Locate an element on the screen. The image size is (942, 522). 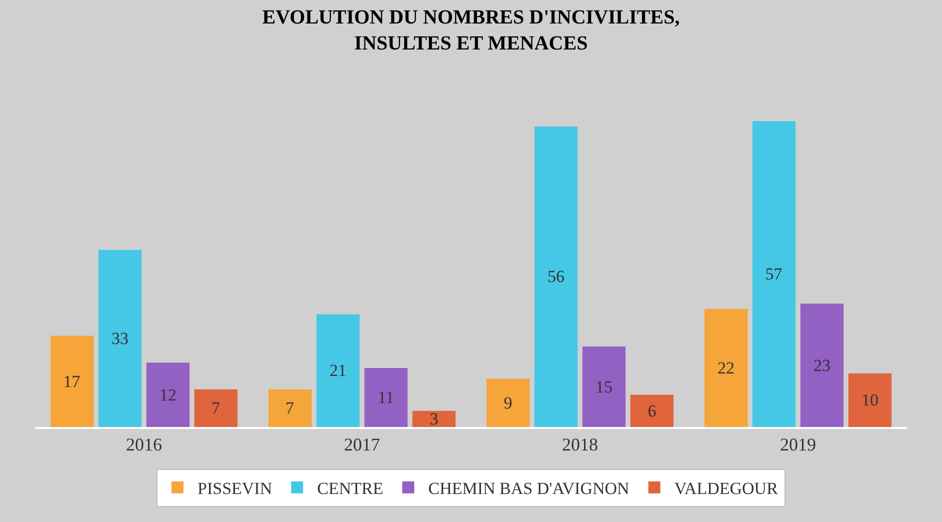
data-label: 22 is located at coordinates (726, 368).